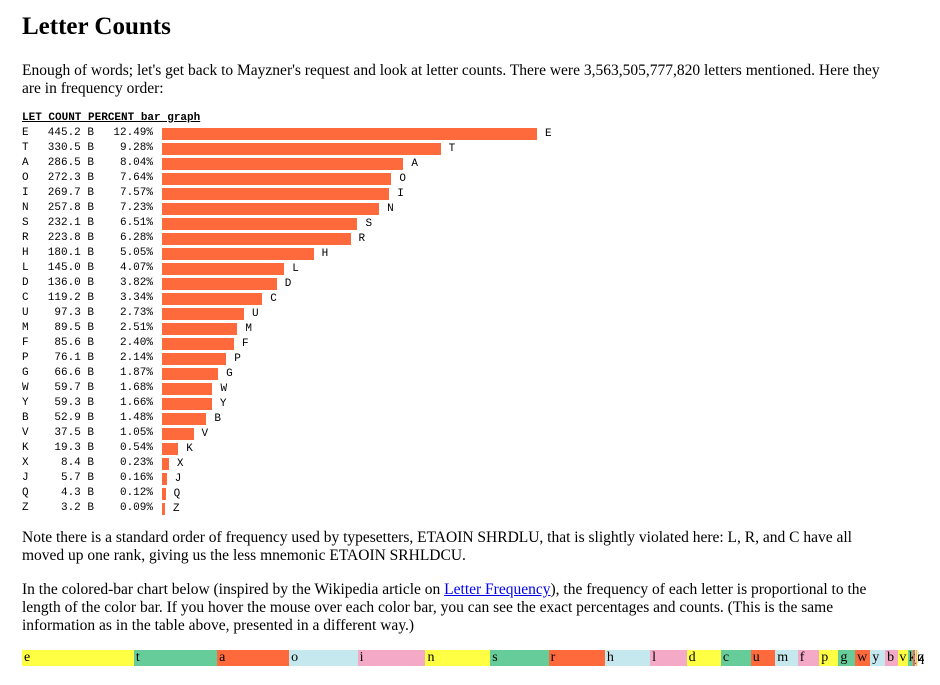 This screenshot has height=685, width=940. What do you see at coordinates (70, 208) in the screenshot?
I see `row-count: 257.8 B` at bounding box center [70, 208].